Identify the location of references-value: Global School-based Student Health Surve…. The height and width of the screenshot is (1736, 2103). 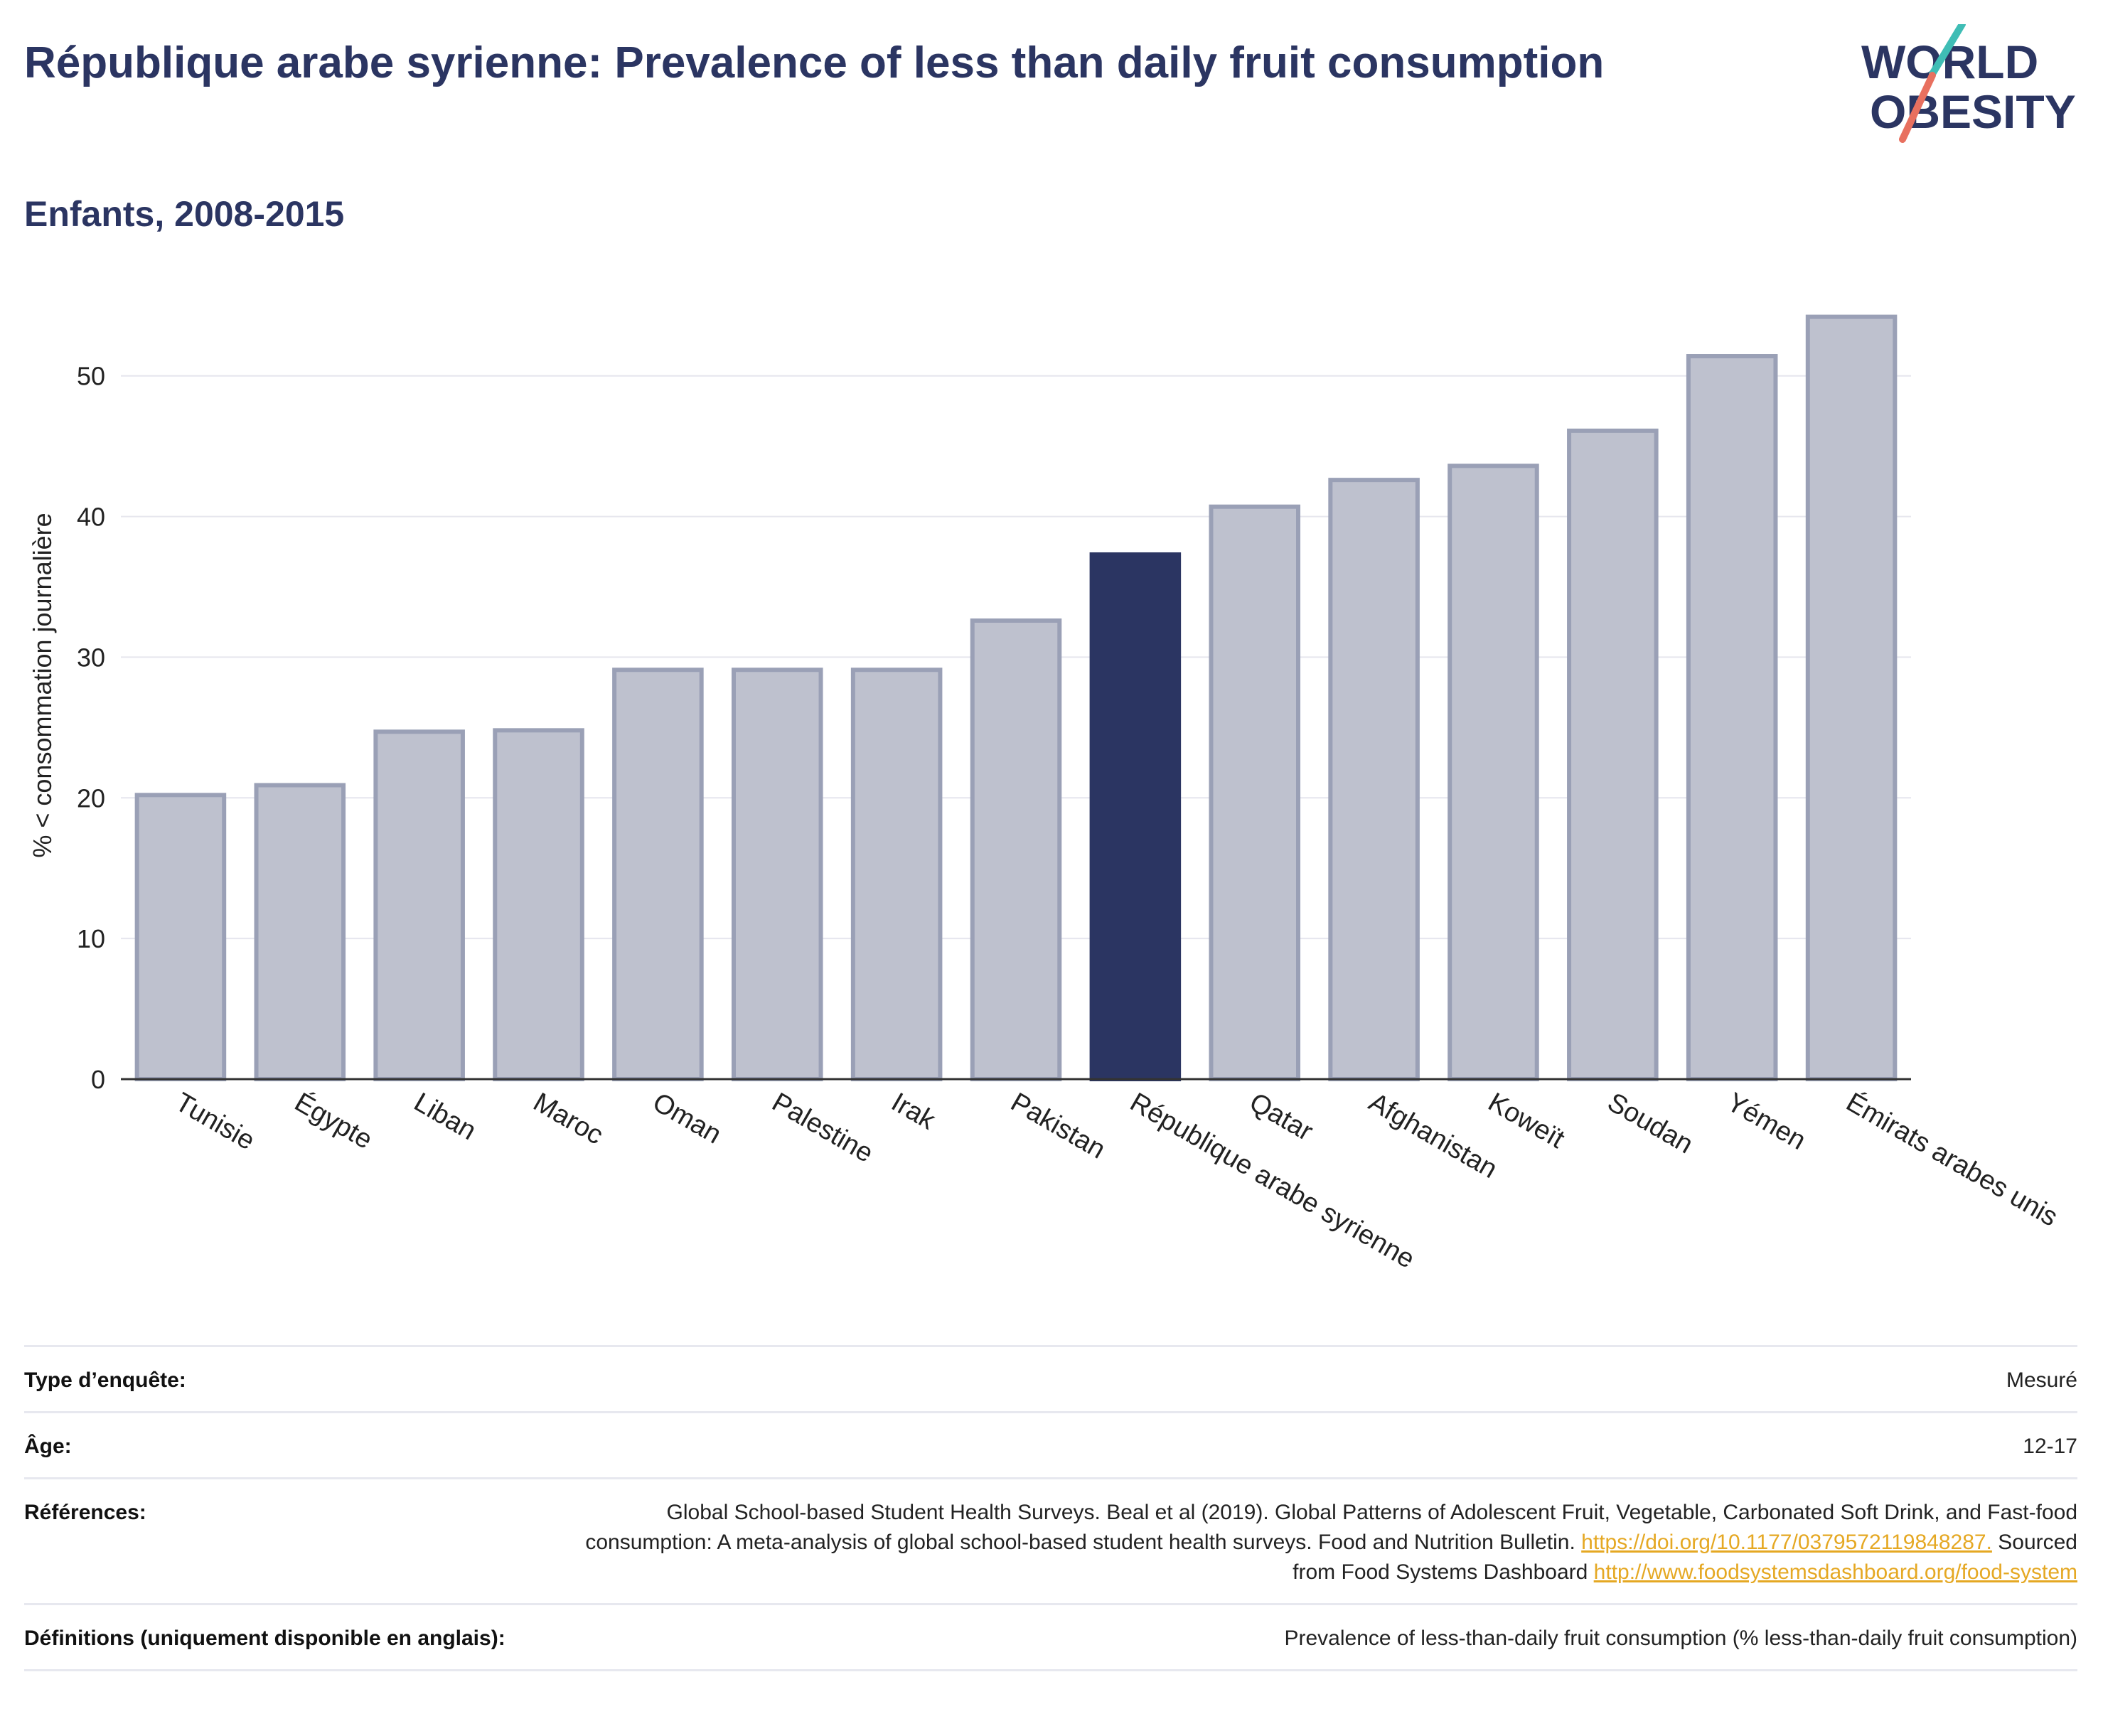
(1309, 1542).